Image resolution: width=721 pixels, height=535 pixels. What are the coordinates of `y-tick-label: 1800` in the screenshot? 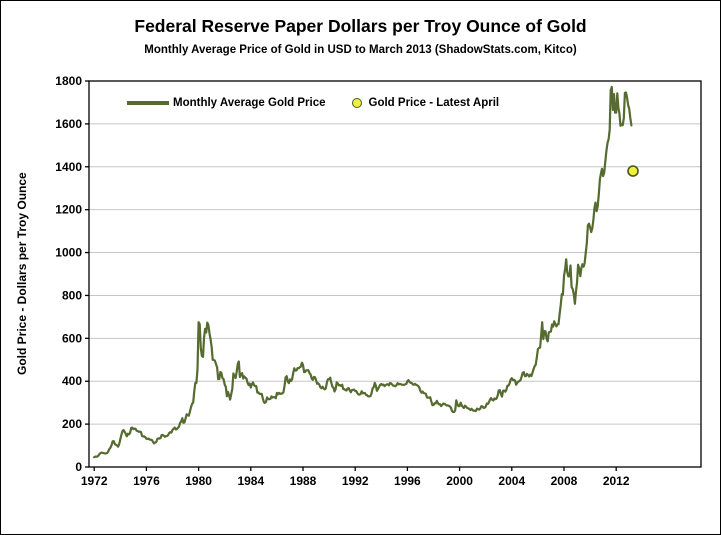 It's located at (68, 81).